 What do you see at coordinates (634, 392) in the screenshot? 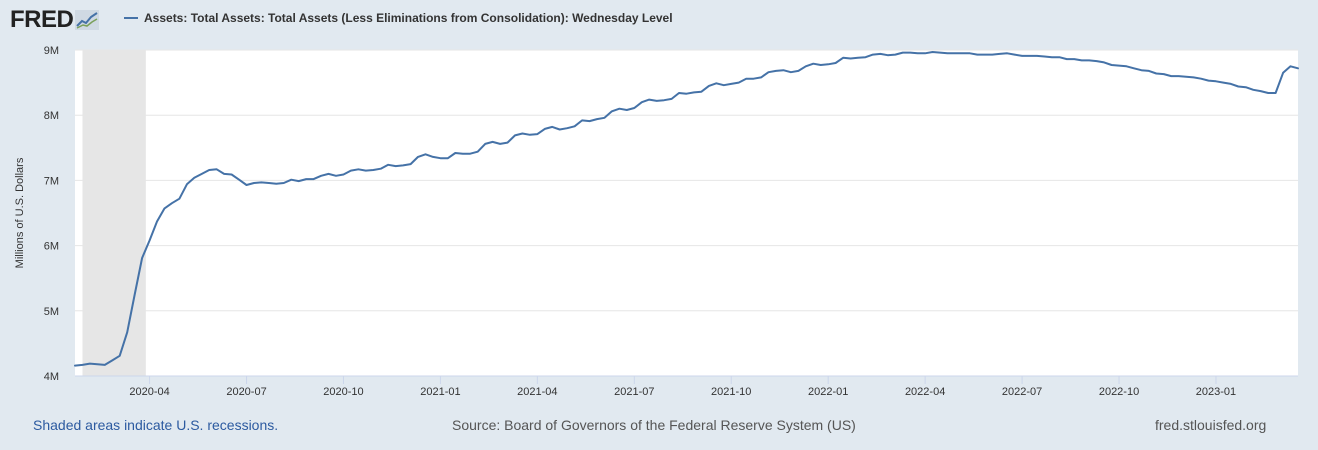
I see `x-tick-label: 2021-07` at bounding box center [634, 392].